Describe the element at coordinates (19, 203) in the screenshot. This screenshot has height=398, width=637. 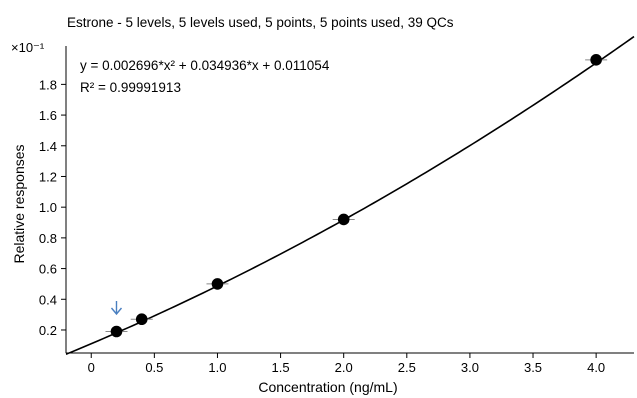
I see `y-axis-label: Relative responses` at that location.